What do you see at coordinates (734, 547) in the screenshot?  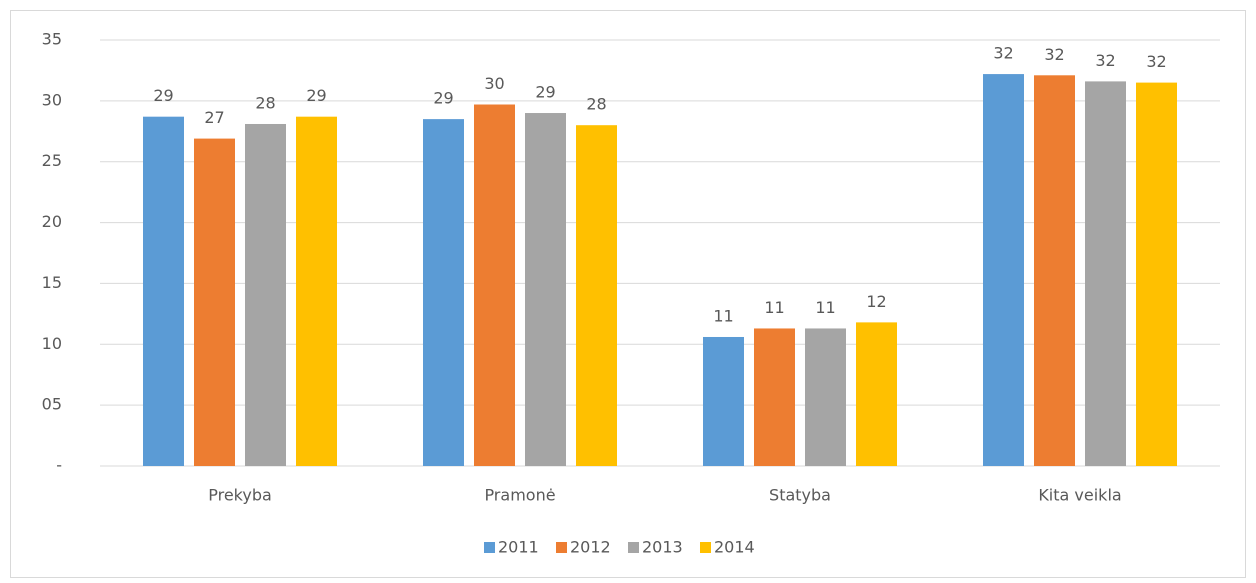 I see `legend-label: 2014` at bounding box center [734, 547].